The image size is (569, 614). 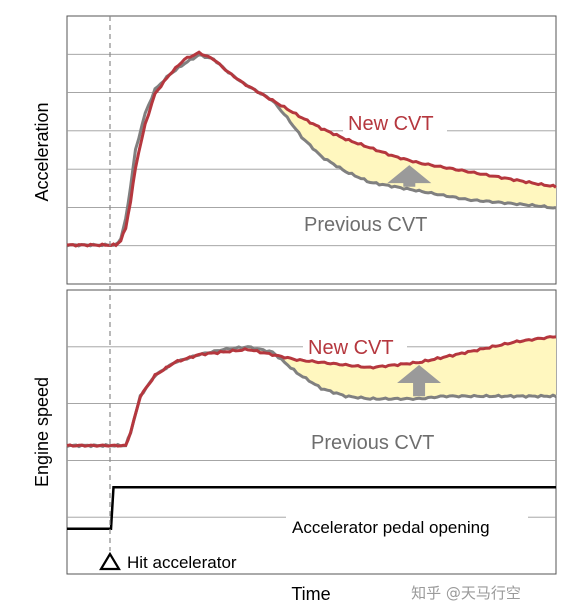 I want to click on engine-speed-difference-fill, so click(x=401, y=367).